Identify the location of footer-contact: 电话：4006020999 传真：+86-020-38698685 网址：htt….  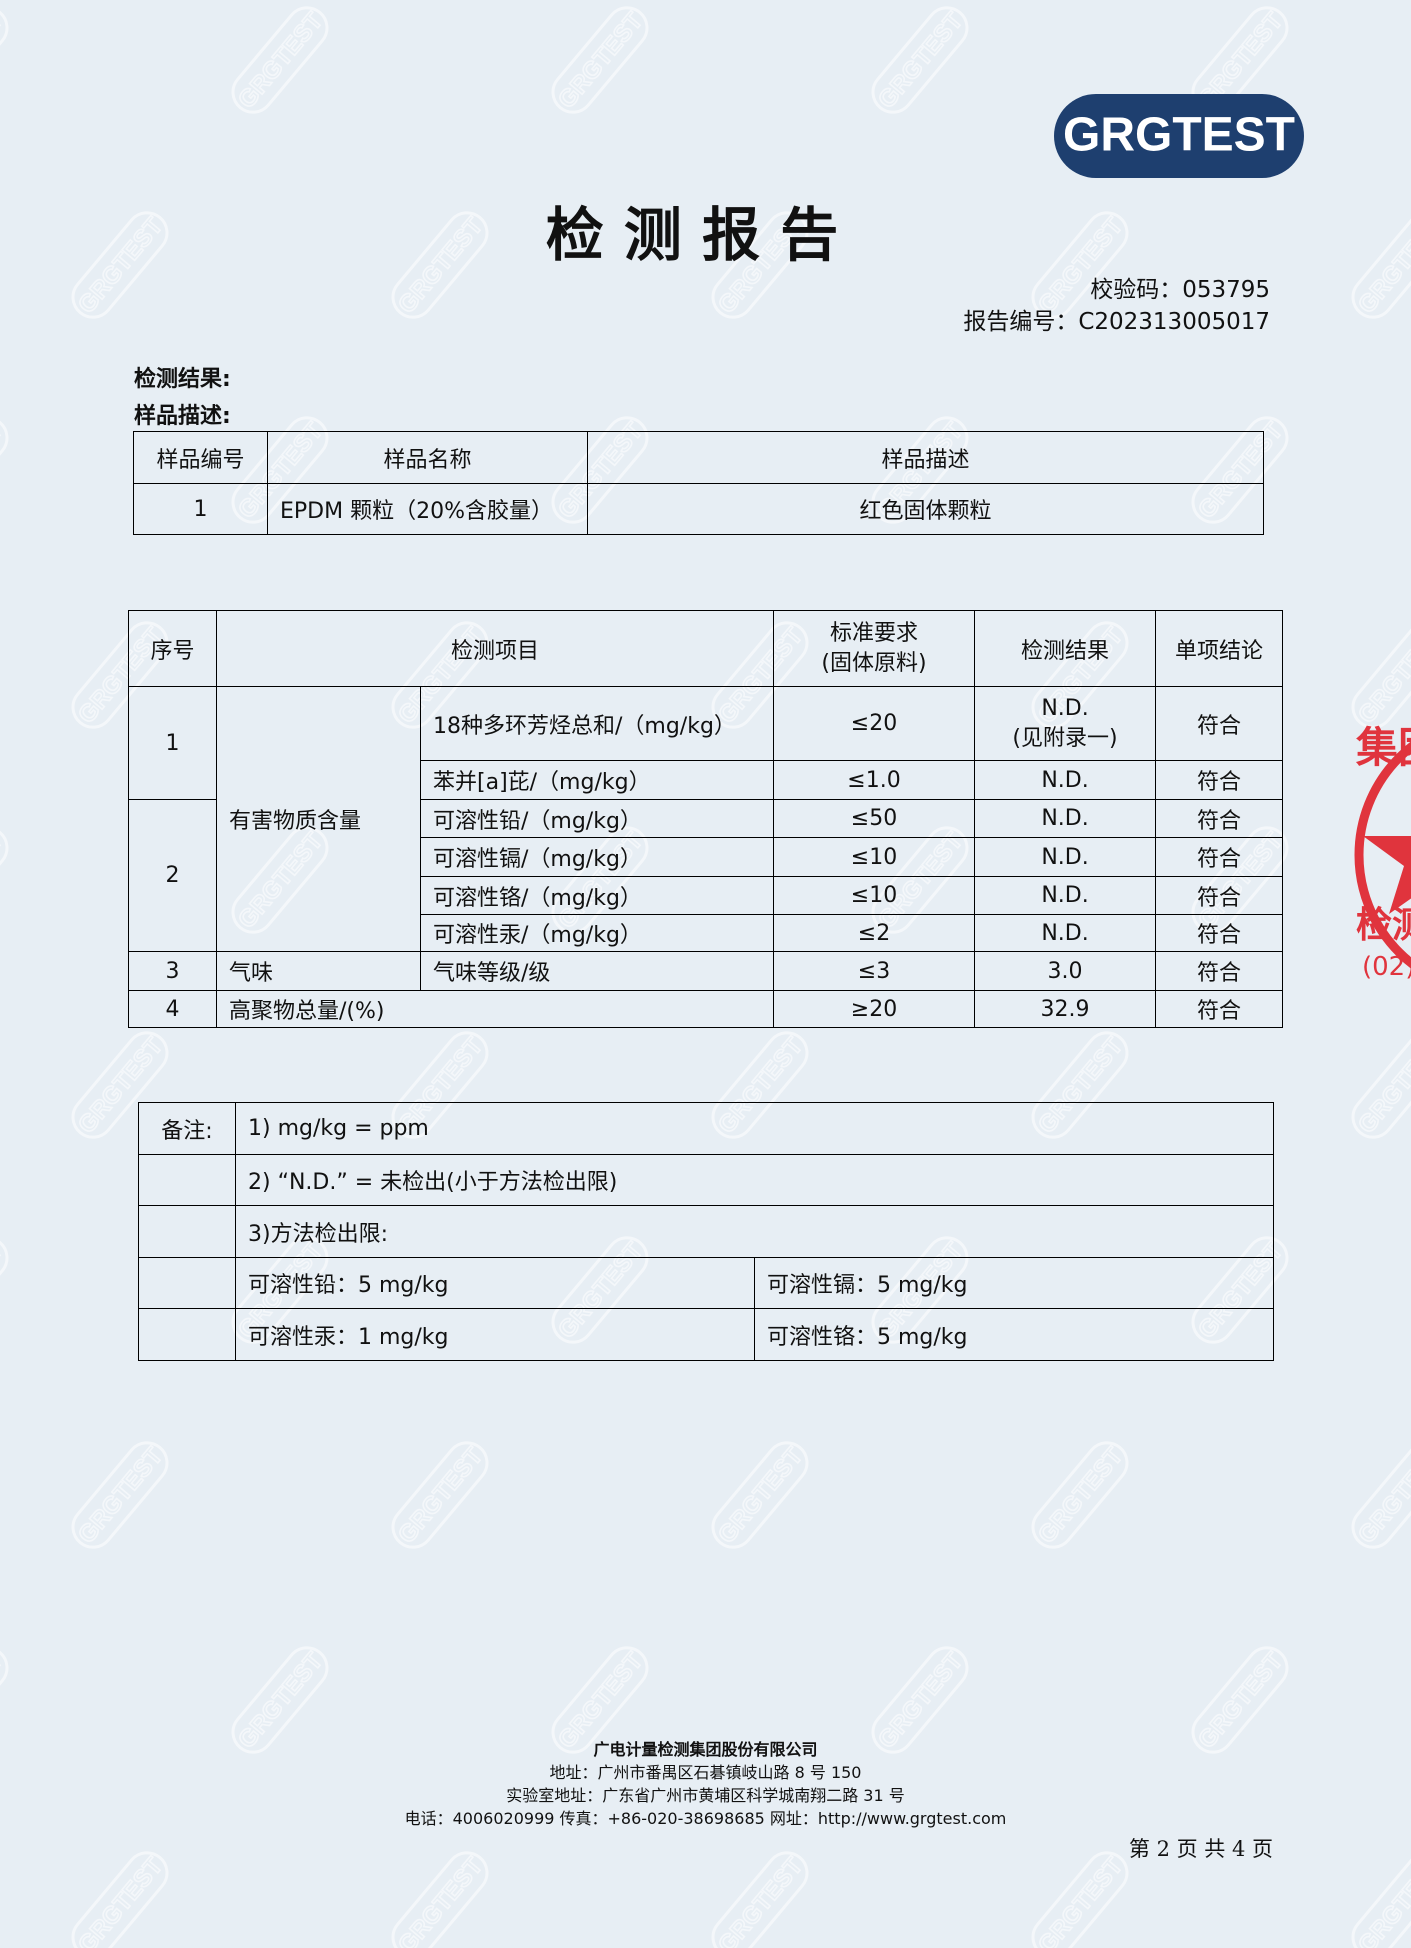
(705, 1818).